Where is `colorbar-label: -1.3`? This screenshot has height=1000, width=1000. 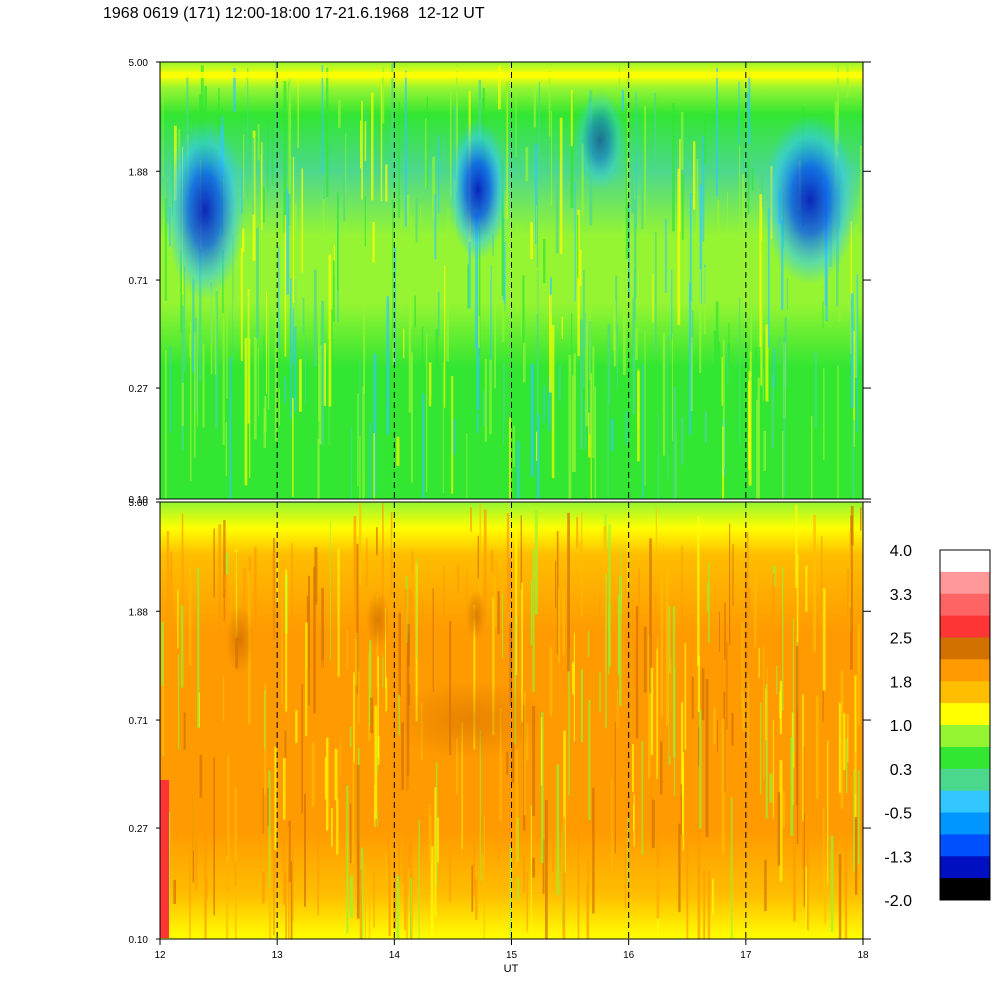 colorbar-label: -1.3 is located at coordinates (898, 857).